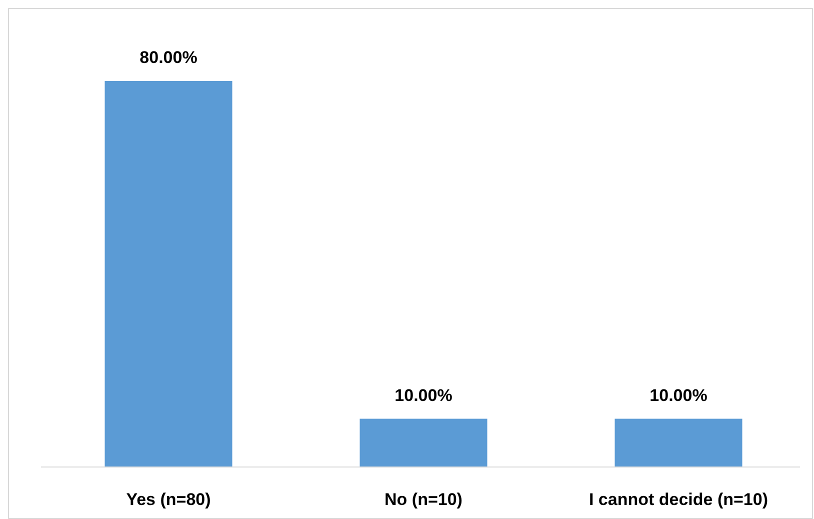 This screenshot has width=814, height=519. What do you see at coordinates (423, 499) in the screenshot?
I see `x-tick-label: No (n=10)` at bounding box center [423, 499].